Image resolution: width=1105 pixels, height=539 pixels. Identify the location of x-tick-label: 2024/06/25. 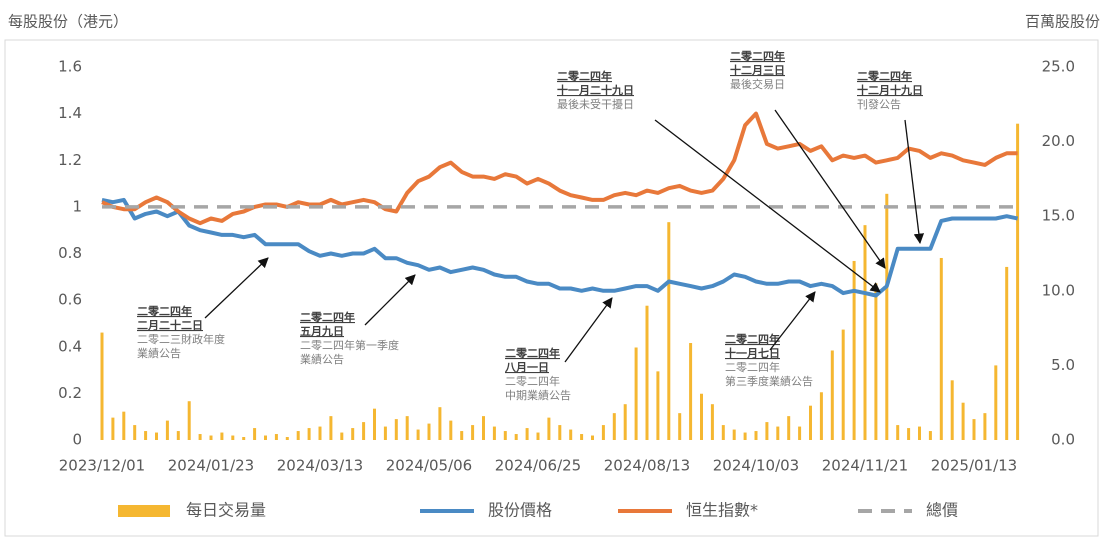
(538, 466).